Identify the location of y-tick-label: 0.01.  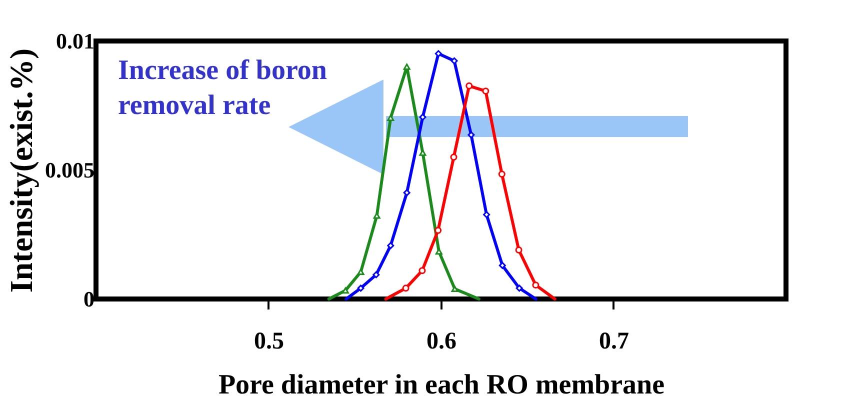
(75, 41).